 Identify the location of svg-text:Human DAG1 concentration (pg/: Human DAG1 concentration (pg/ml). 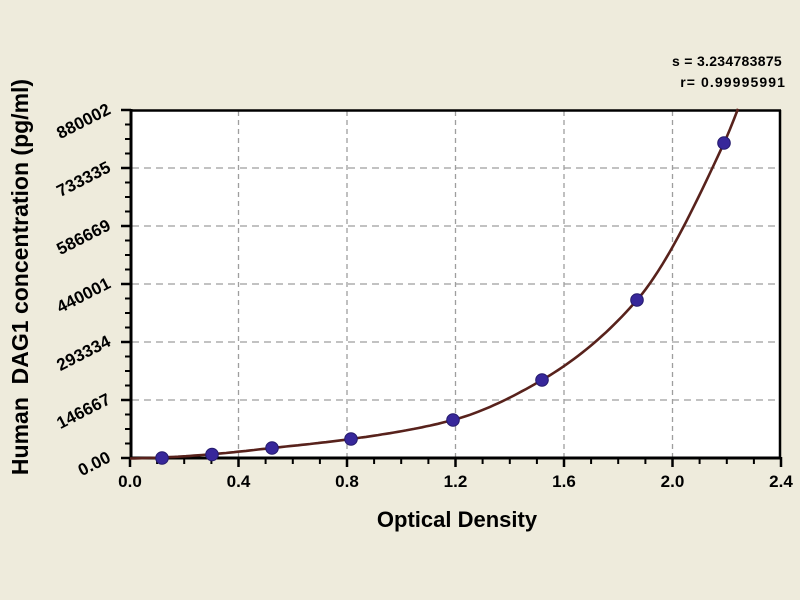
(20, 277).